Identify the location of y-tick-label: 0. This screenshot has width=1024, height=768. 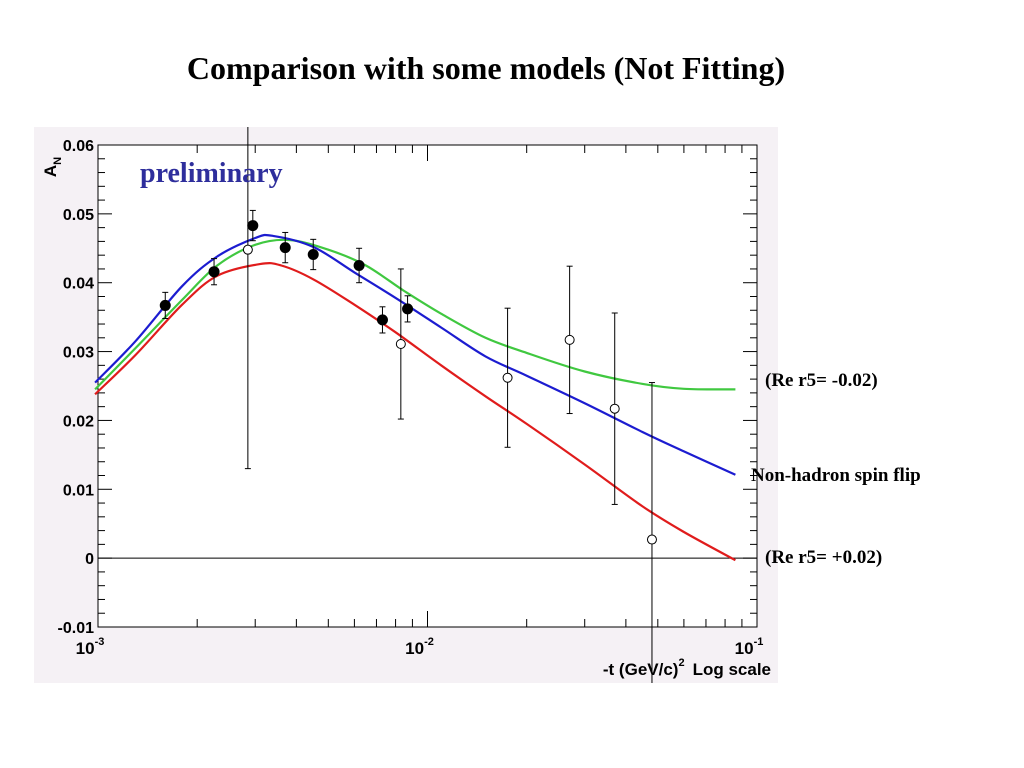
(89, 559).